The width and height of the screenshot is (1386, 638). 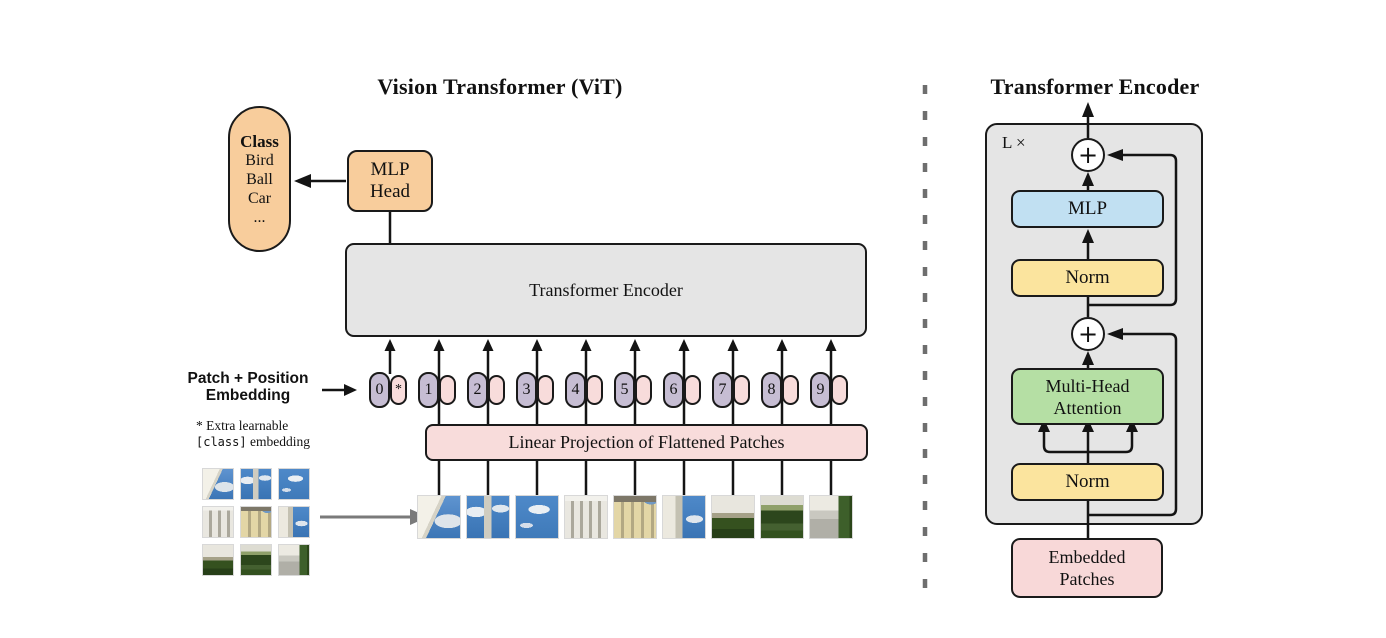 I want to click on row-patch-building-cornice-sky, so click(x=439, y=517).